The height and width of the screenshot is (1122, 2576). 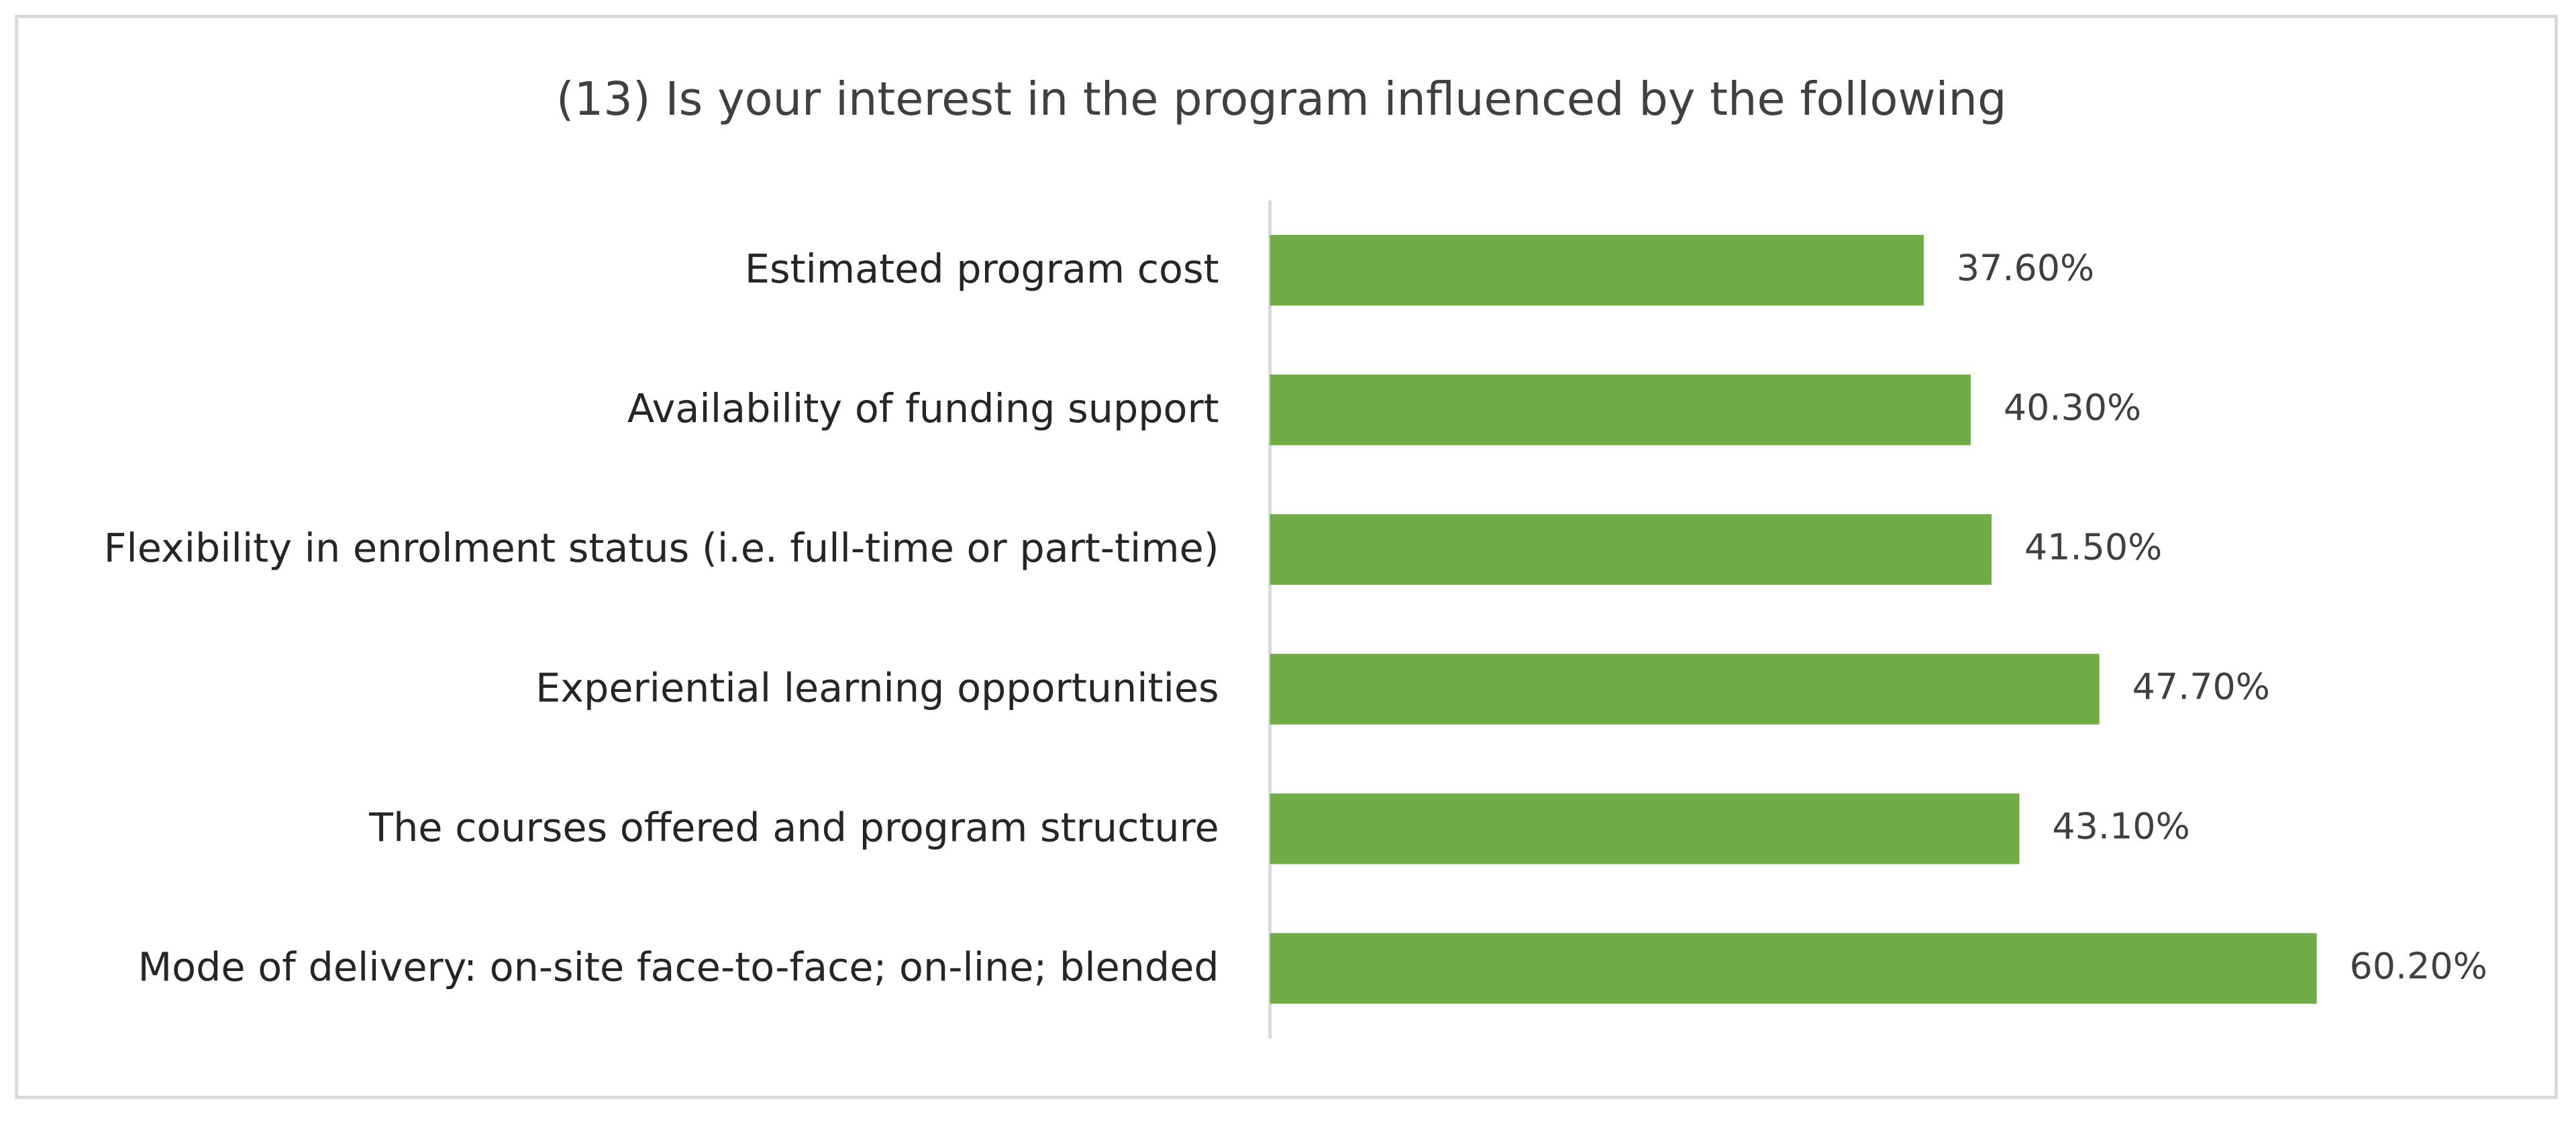 I want to click on value-label: 43.10%, so click(x=2120, y=826).